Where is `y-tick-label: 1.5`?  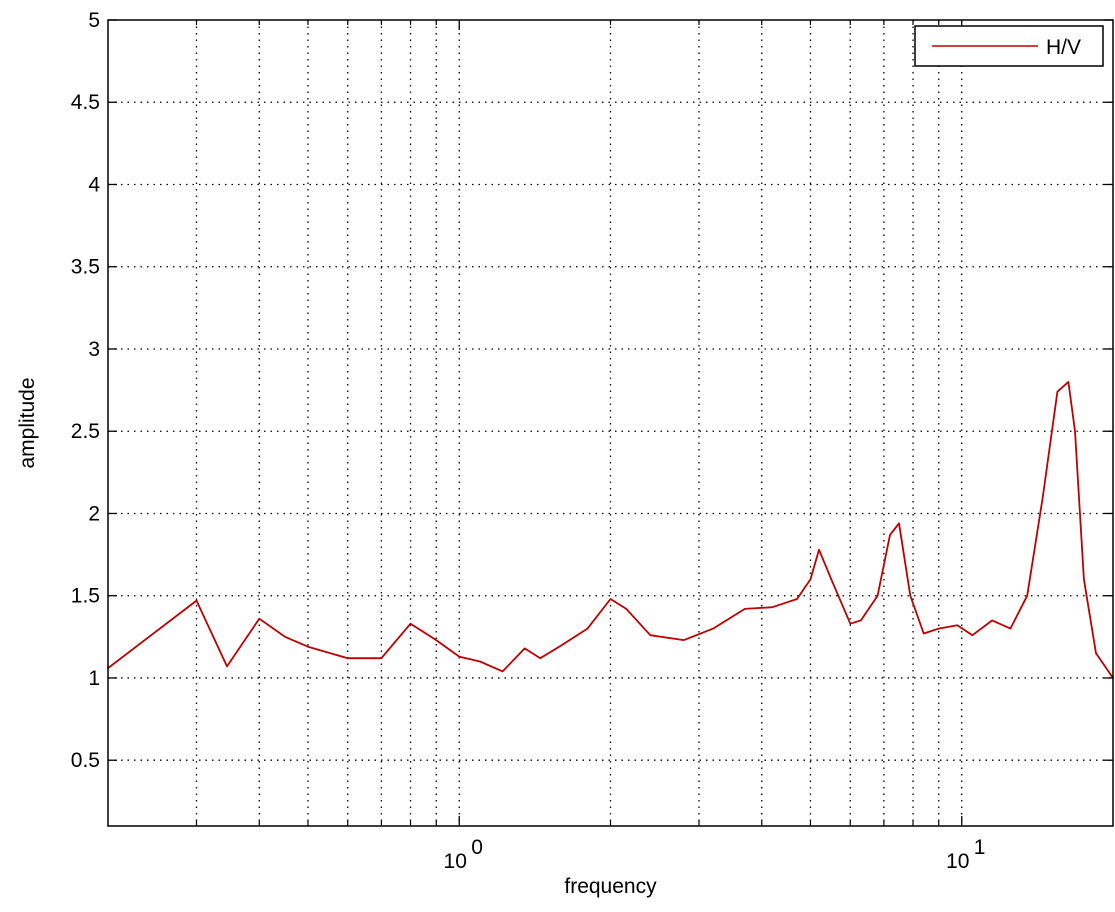 y-tick-label: 1.5 is located at coordinates (85, 596).